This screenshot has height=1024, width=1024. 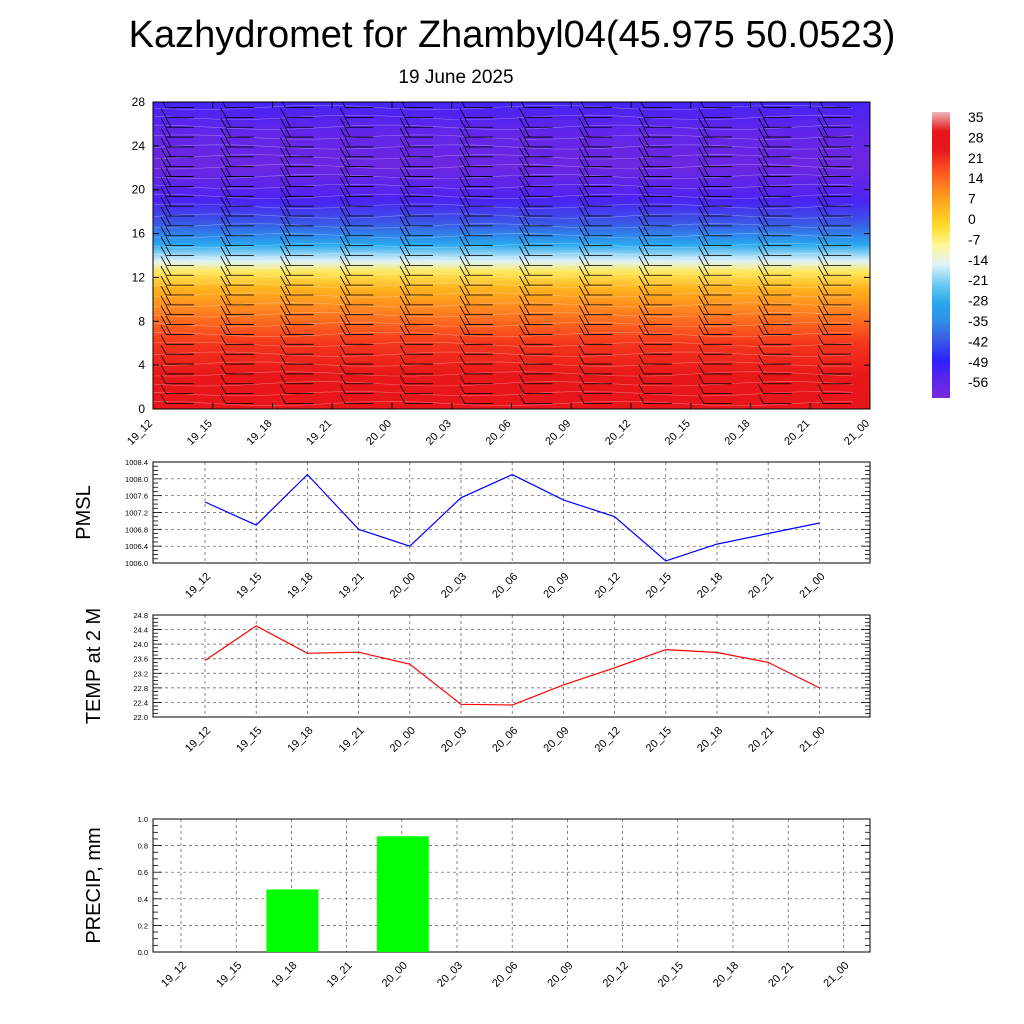 What do you see at coordinates (403, 586) in the screenshot?
I see `x-tick-label: 20_00` at bounding box center [403, 586].